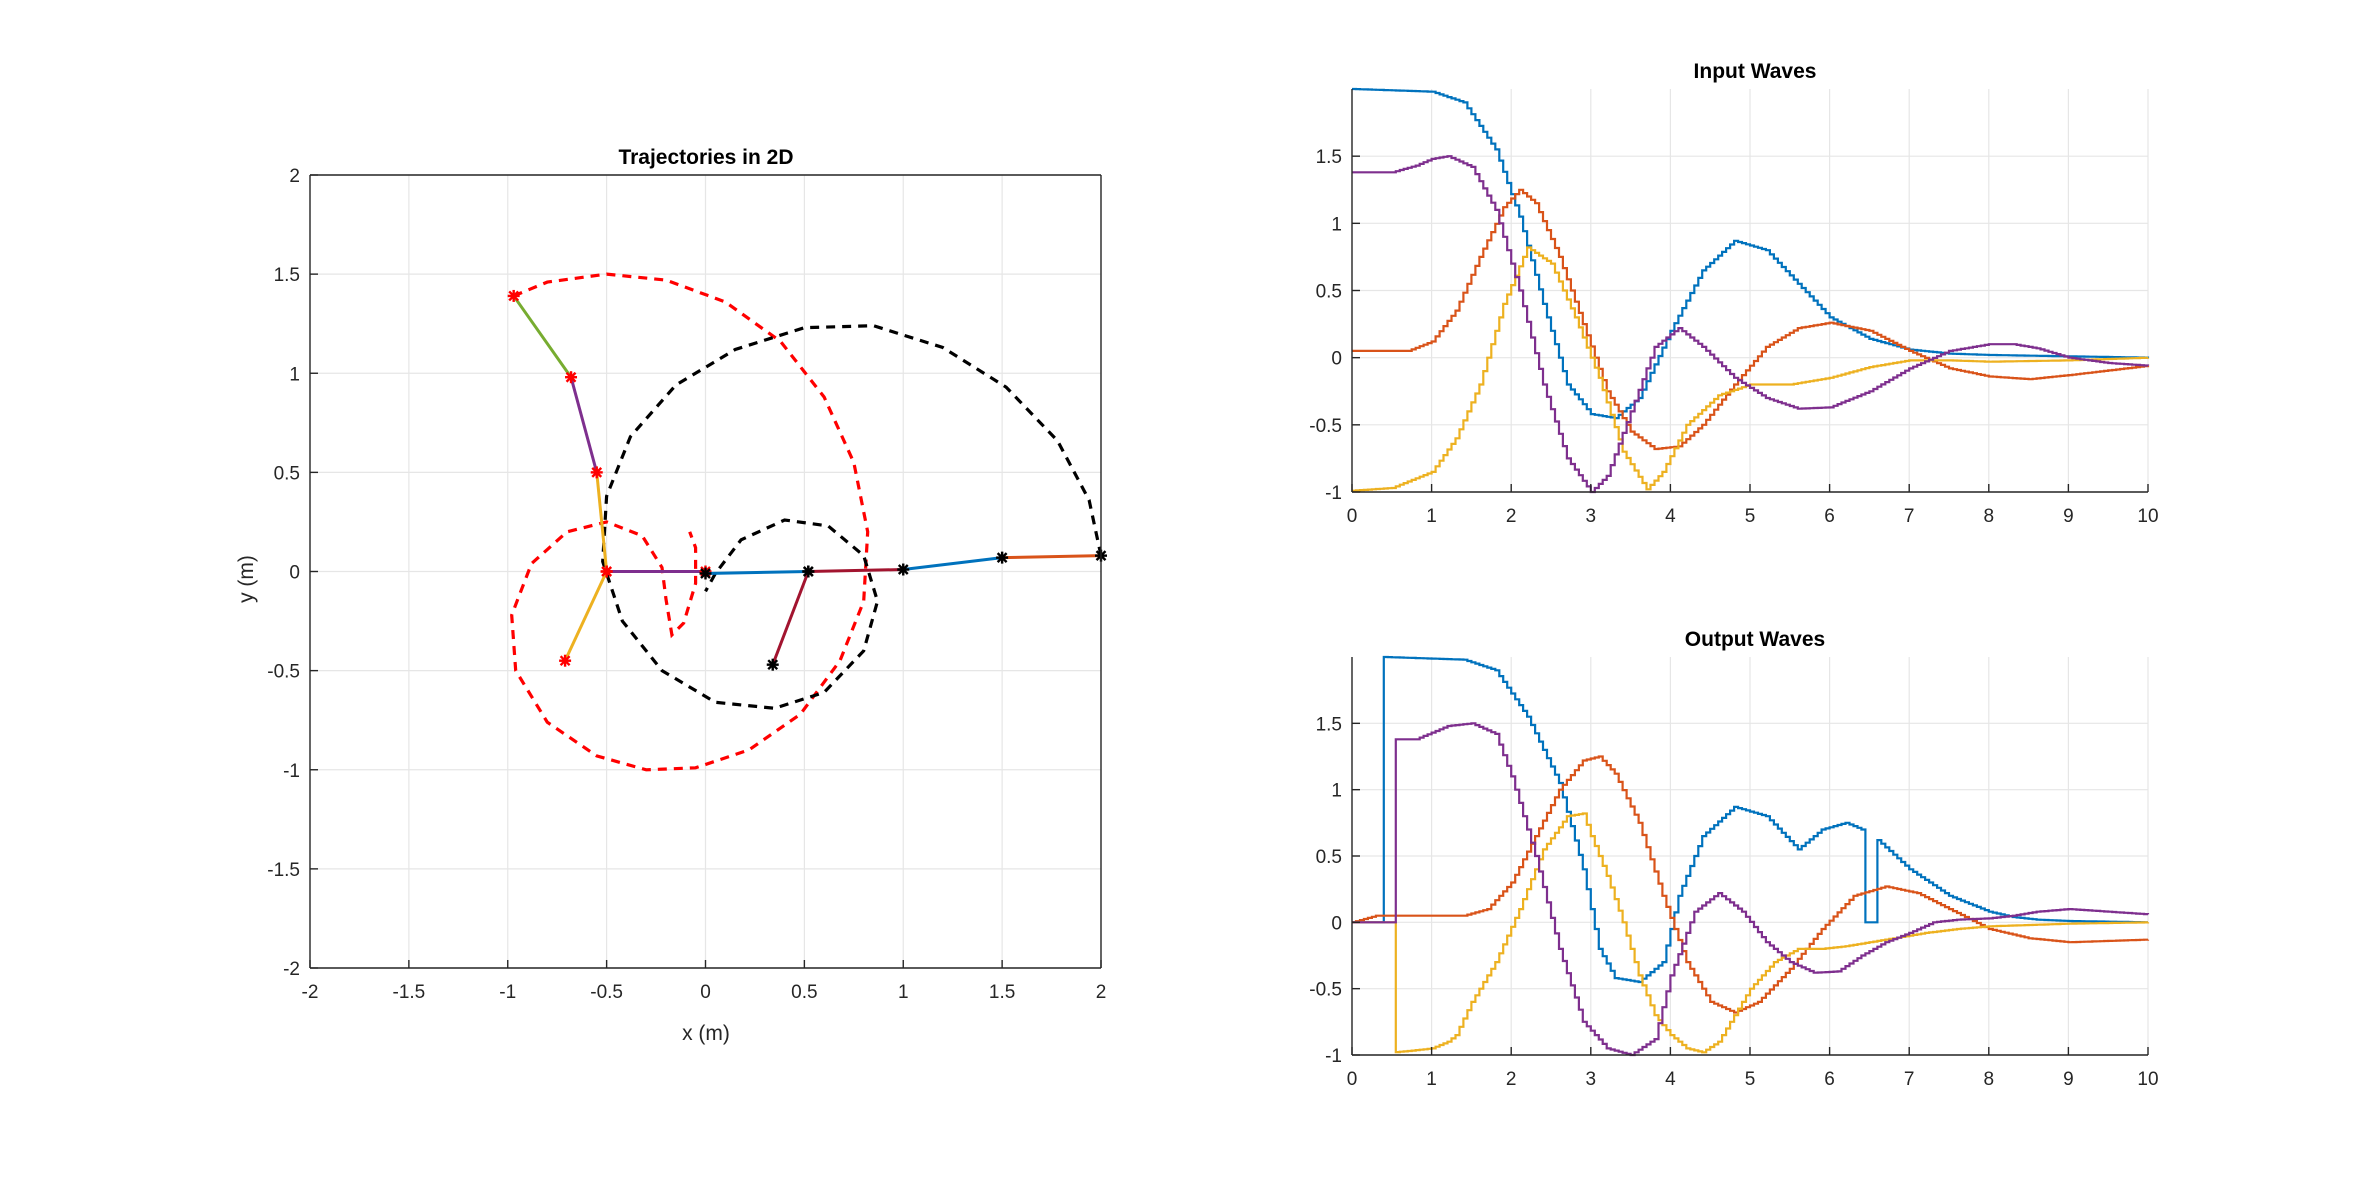  What do you see at coordinates (409, 992) in the screenshot?
I see `x-tick-label: -1.5` at bounding box center [409, 992].